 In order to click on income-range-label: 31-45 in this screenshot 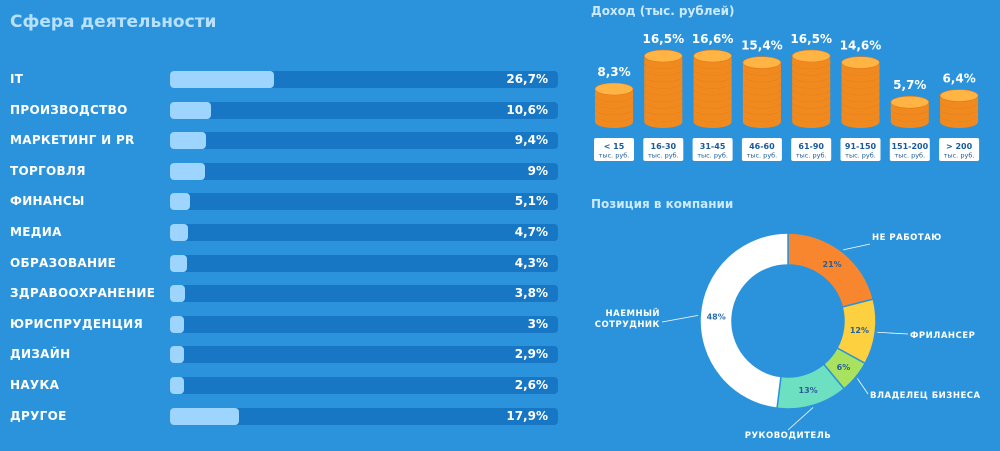, I will do `click(713, 146)`.